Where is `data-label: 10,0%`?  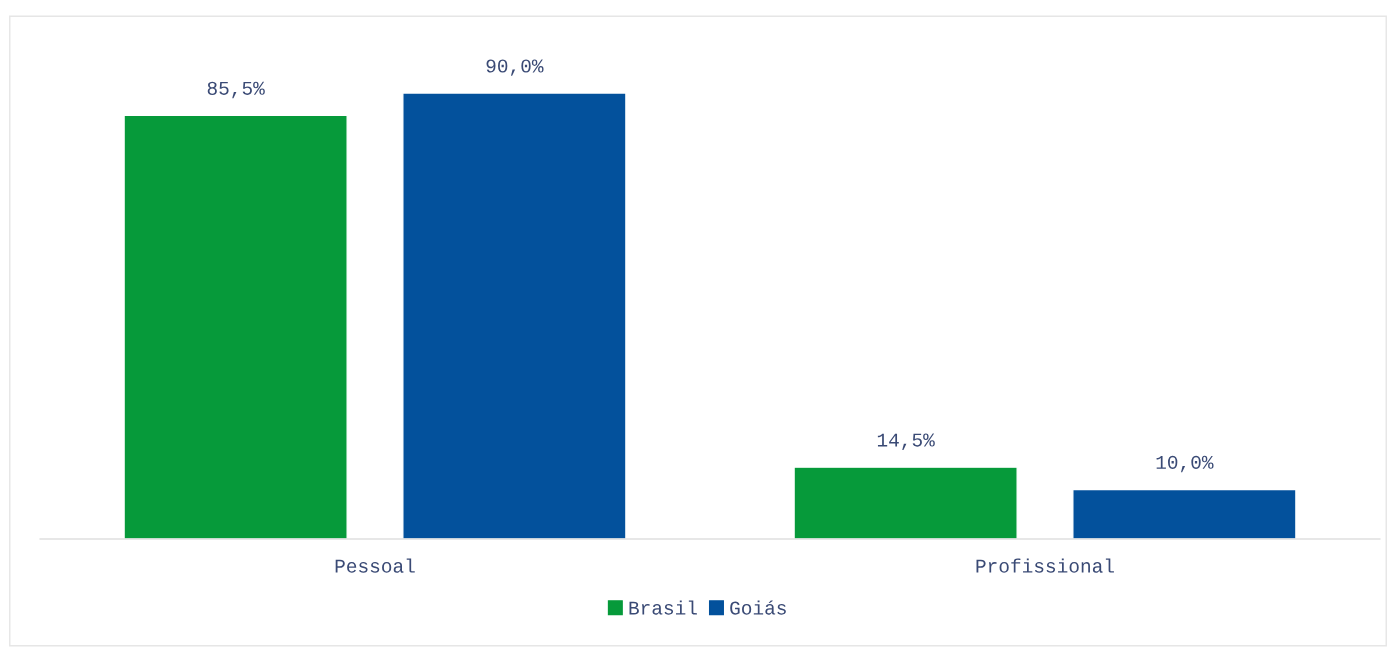 data-label: 10,0% is located at coordinates (1185, 464).